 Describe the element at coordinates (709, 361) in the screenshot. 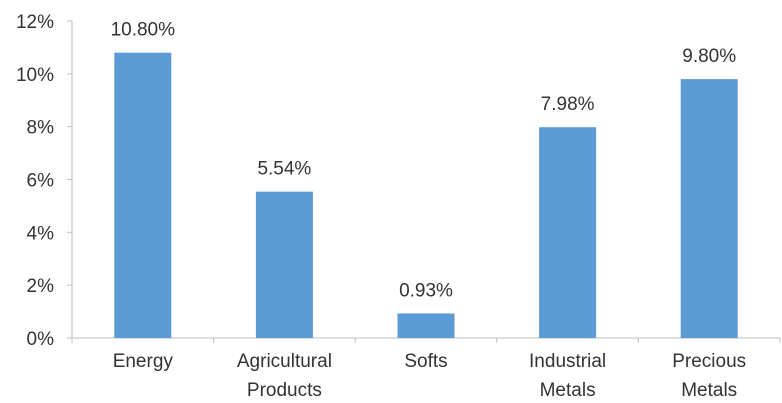

I see `x-category-label: Precious` at that location.